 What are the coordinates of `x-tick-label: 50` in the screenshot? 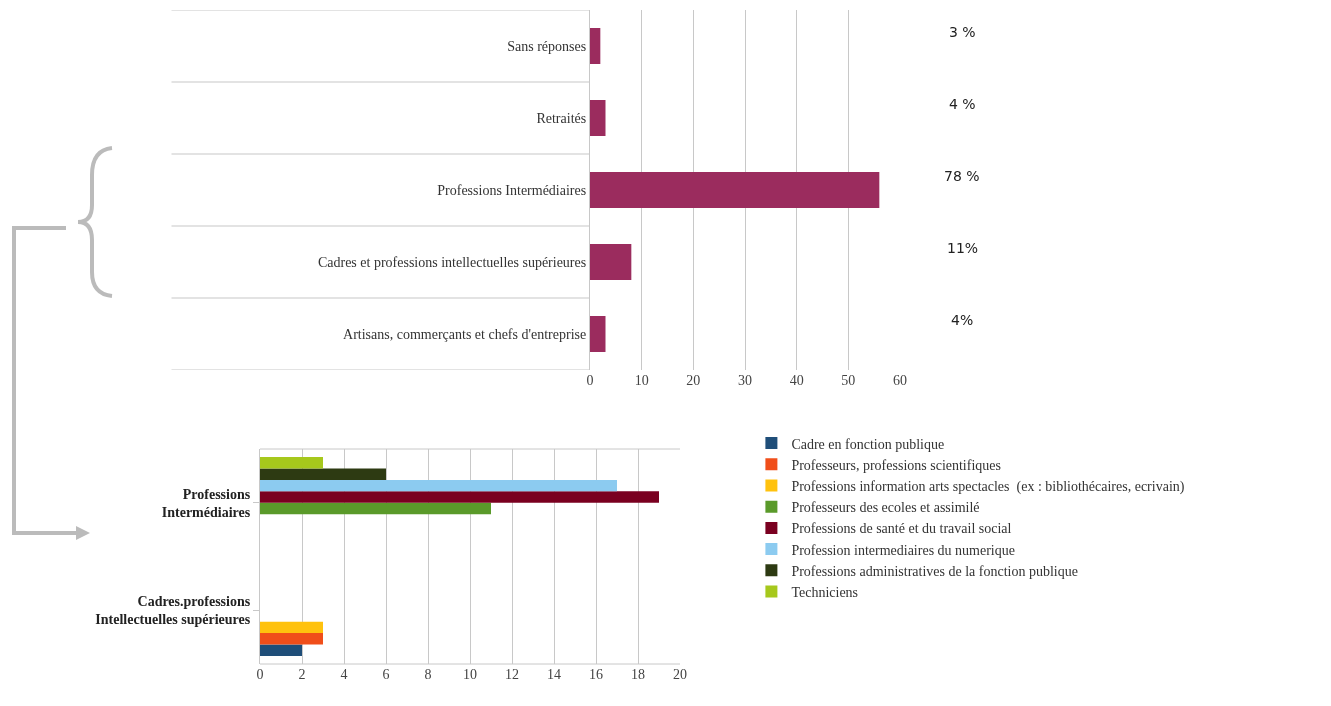 It's located at (848, 380).